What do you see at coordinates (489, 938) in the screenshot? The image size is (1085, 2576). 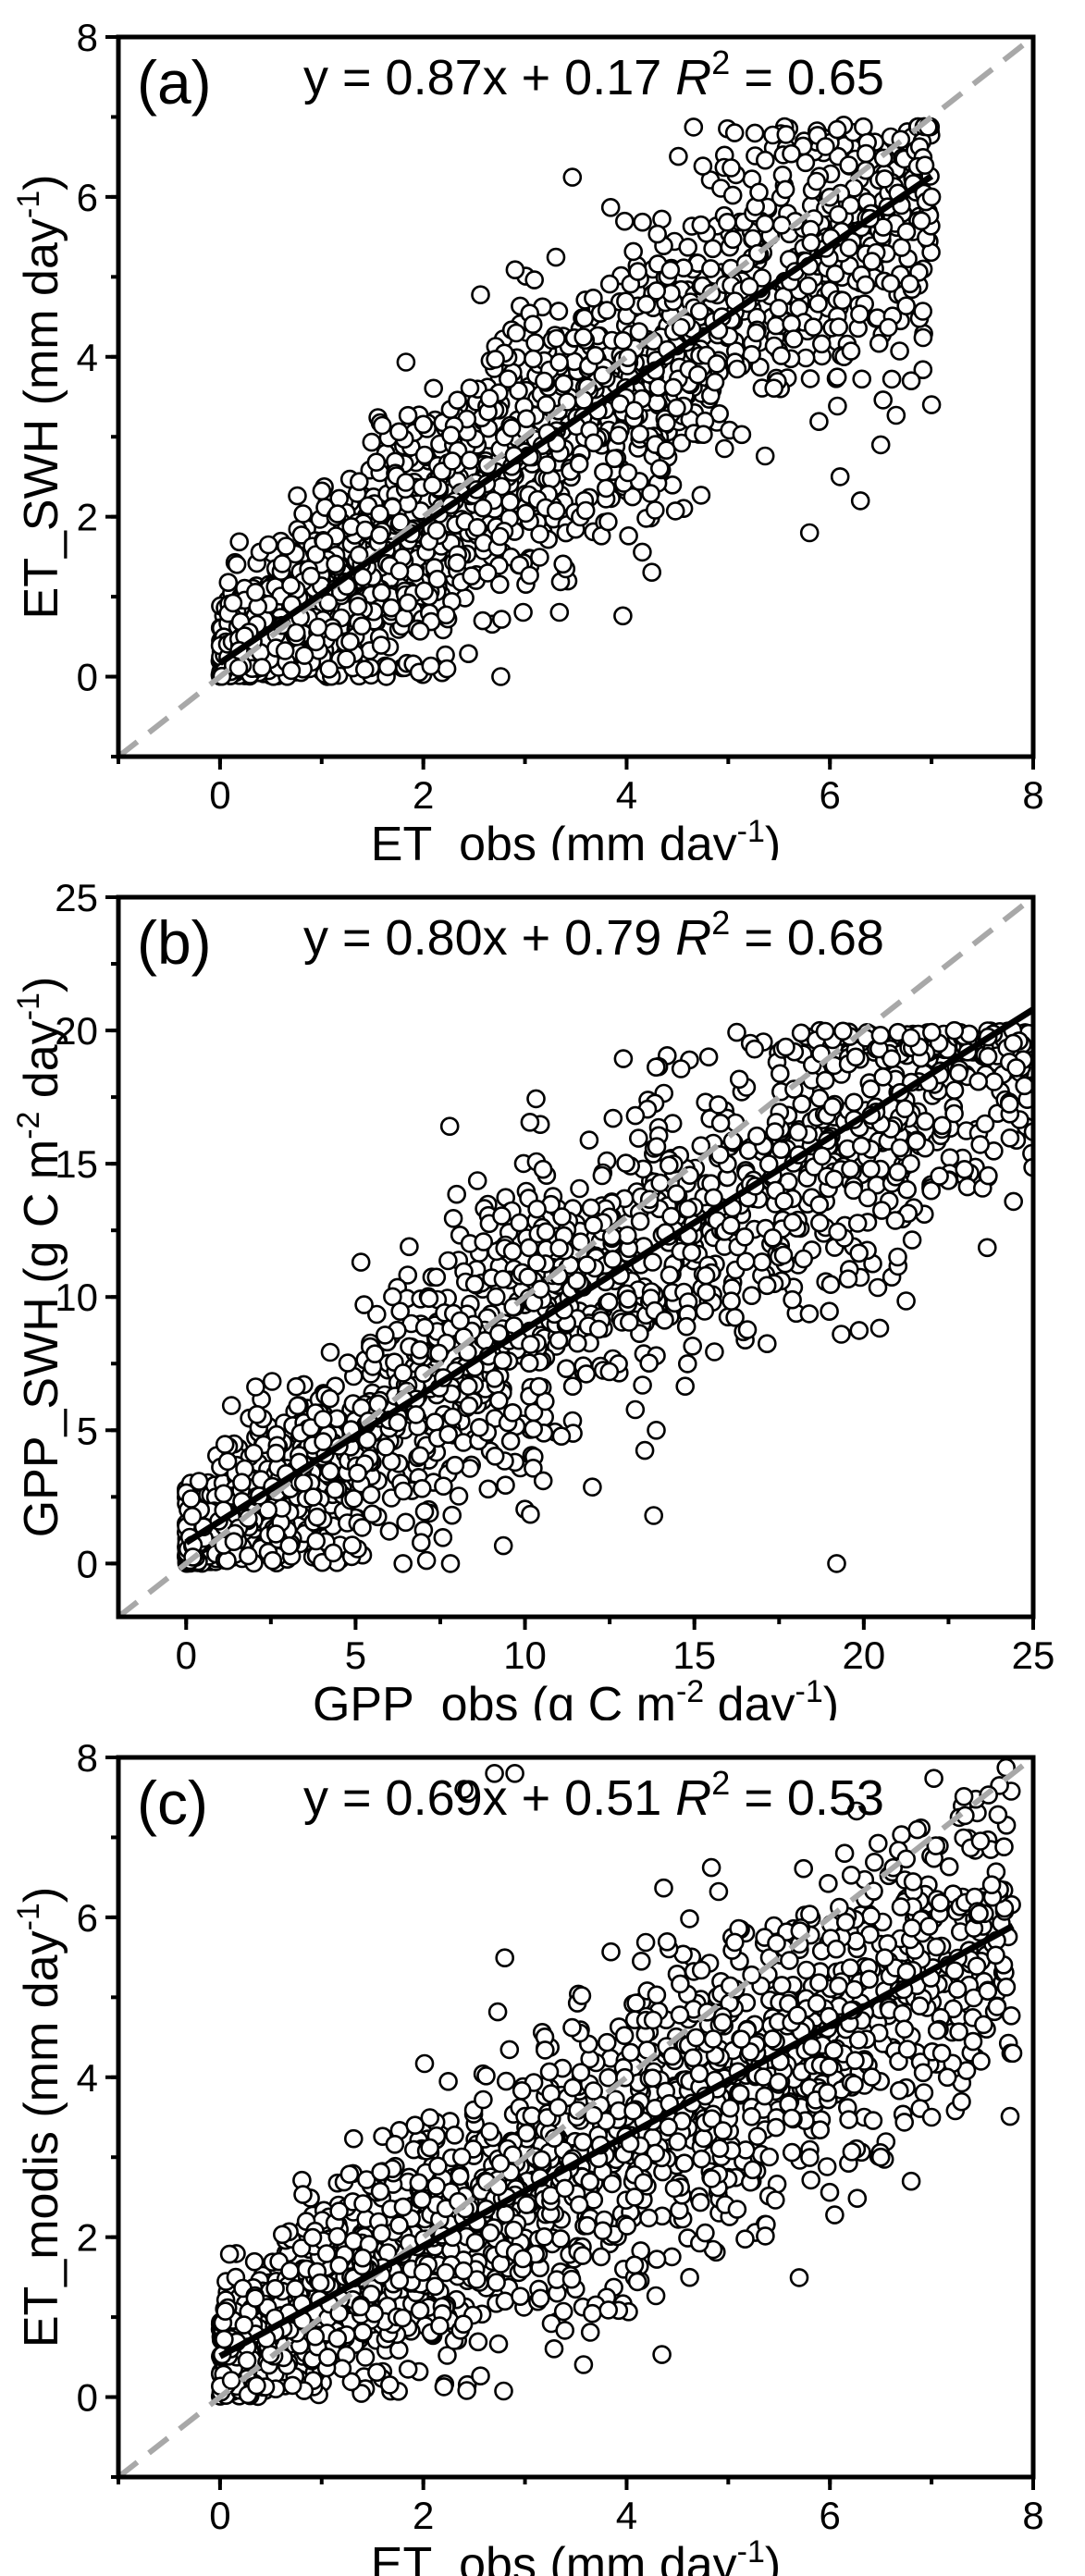 I see `equation-lhs: y = 0.80x + 0.79` at bounding box center [489, 938].